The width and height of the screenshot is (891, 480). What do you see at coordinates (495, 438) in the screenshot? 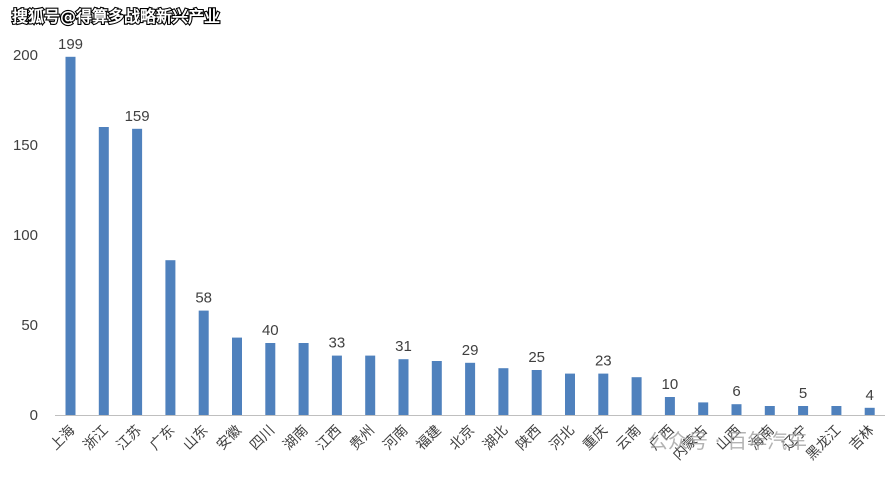
I see `x-tick-label: 湖北` at bounding box center [495, 438].